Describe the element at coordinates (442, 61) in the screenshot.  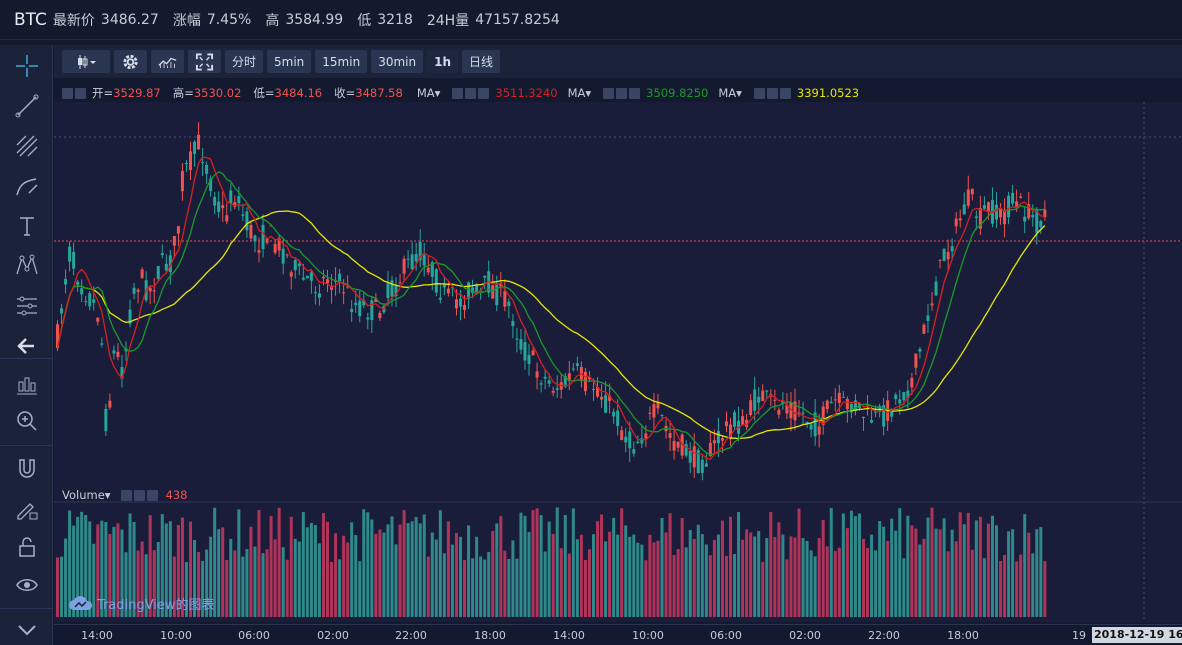
I see `interval-1h: 1h` at that location.